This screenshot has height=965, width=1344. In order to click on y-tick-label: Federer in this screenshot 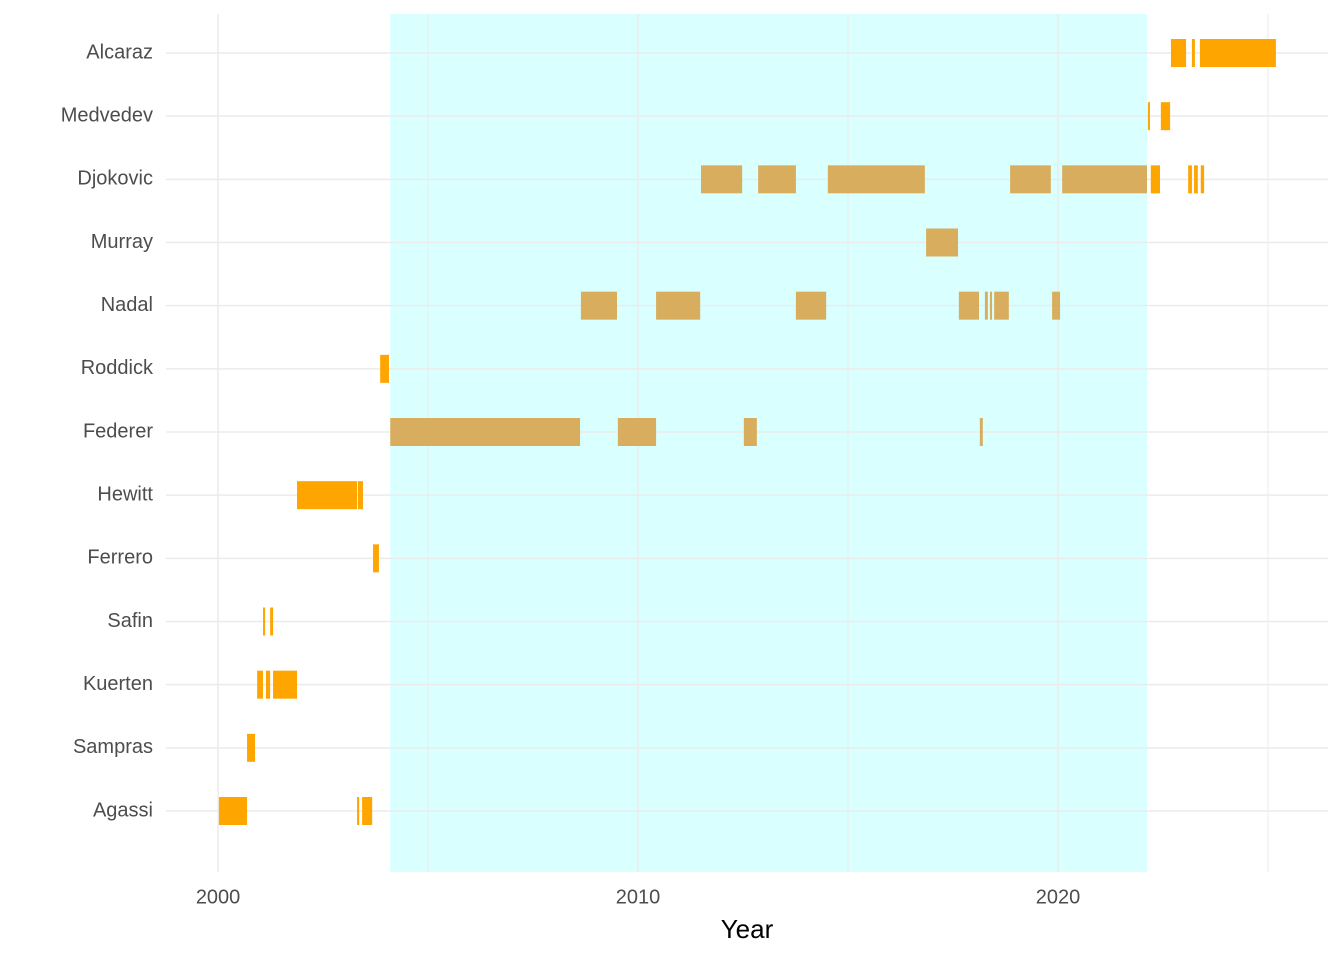, I will do `click(118, 431)`.